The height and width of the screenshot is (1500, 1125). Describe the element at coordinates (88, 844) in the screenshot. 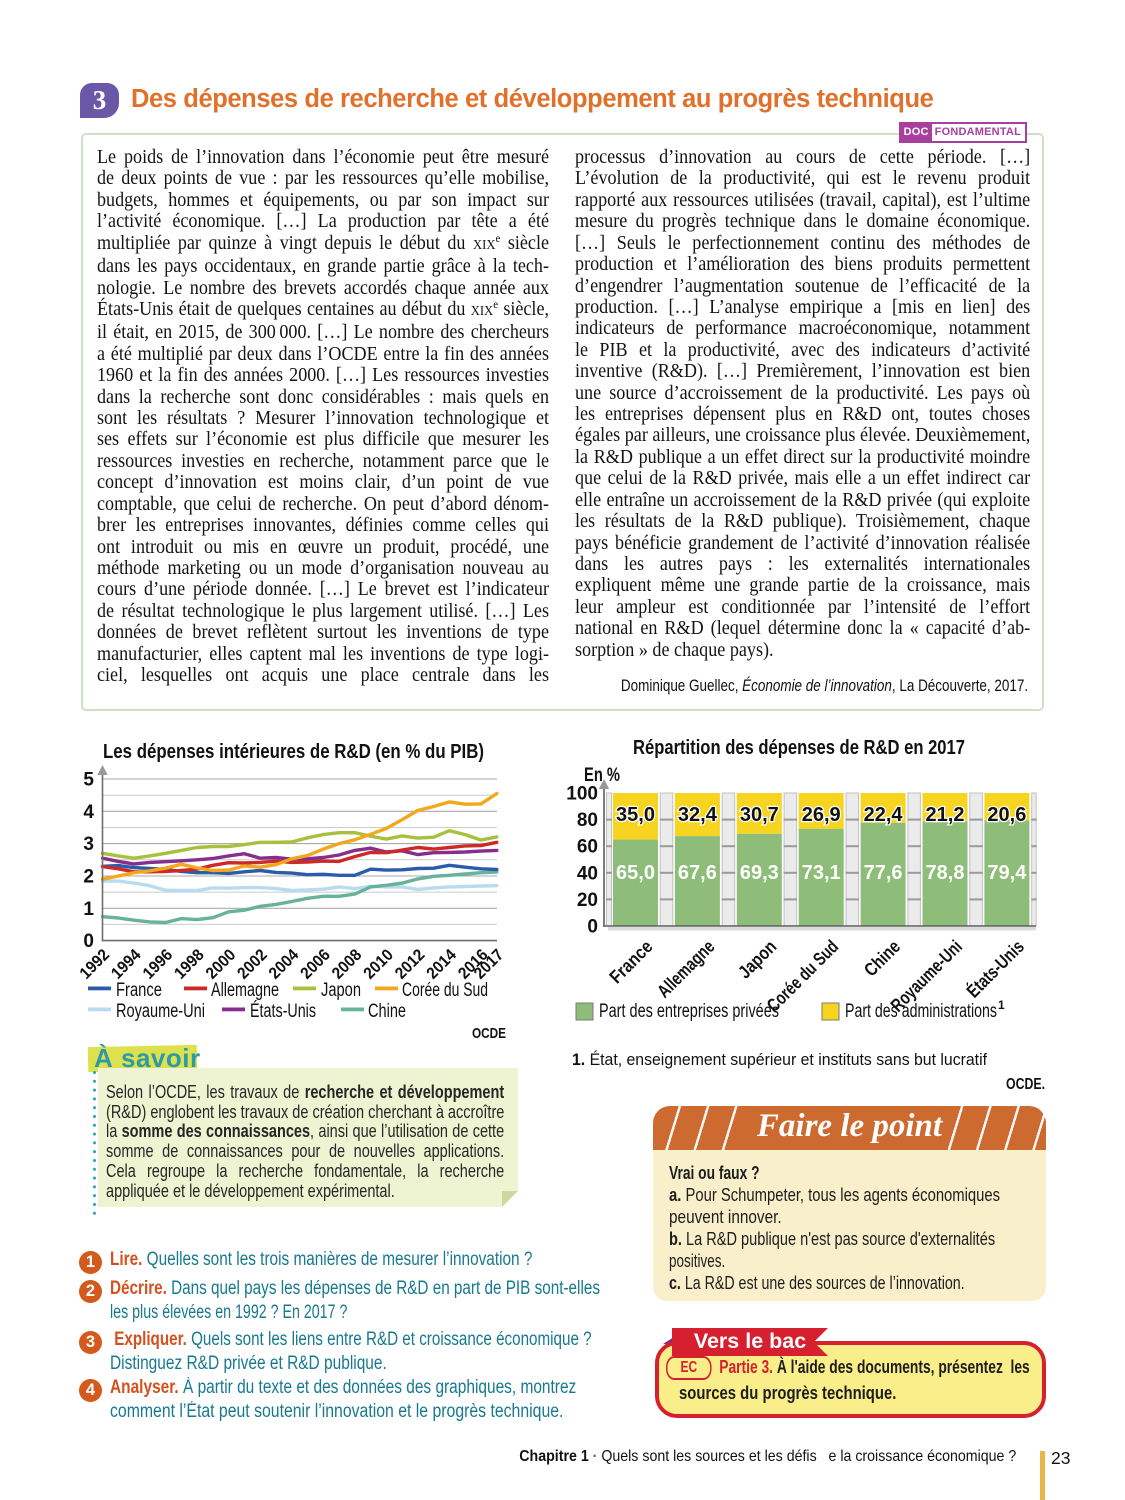

I see `svg-text: 3` at that location.